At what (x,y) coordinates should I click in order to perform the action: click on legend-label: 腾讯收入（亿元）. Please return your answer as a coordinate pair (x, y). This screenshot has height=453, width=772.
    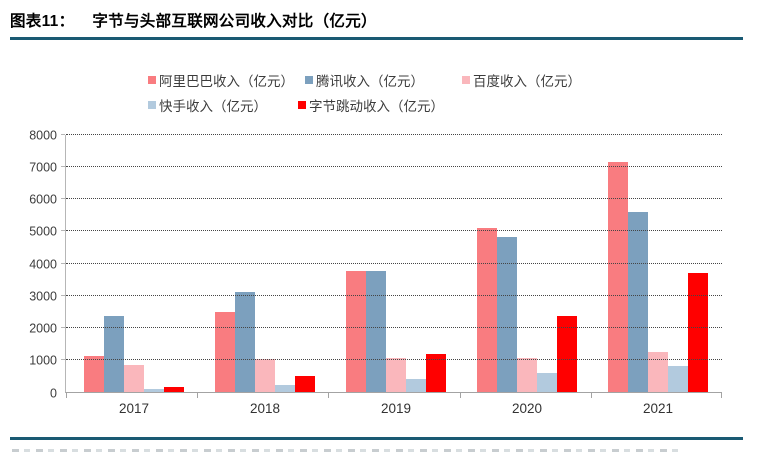
    Looking at the image, I should click on (370, 81).